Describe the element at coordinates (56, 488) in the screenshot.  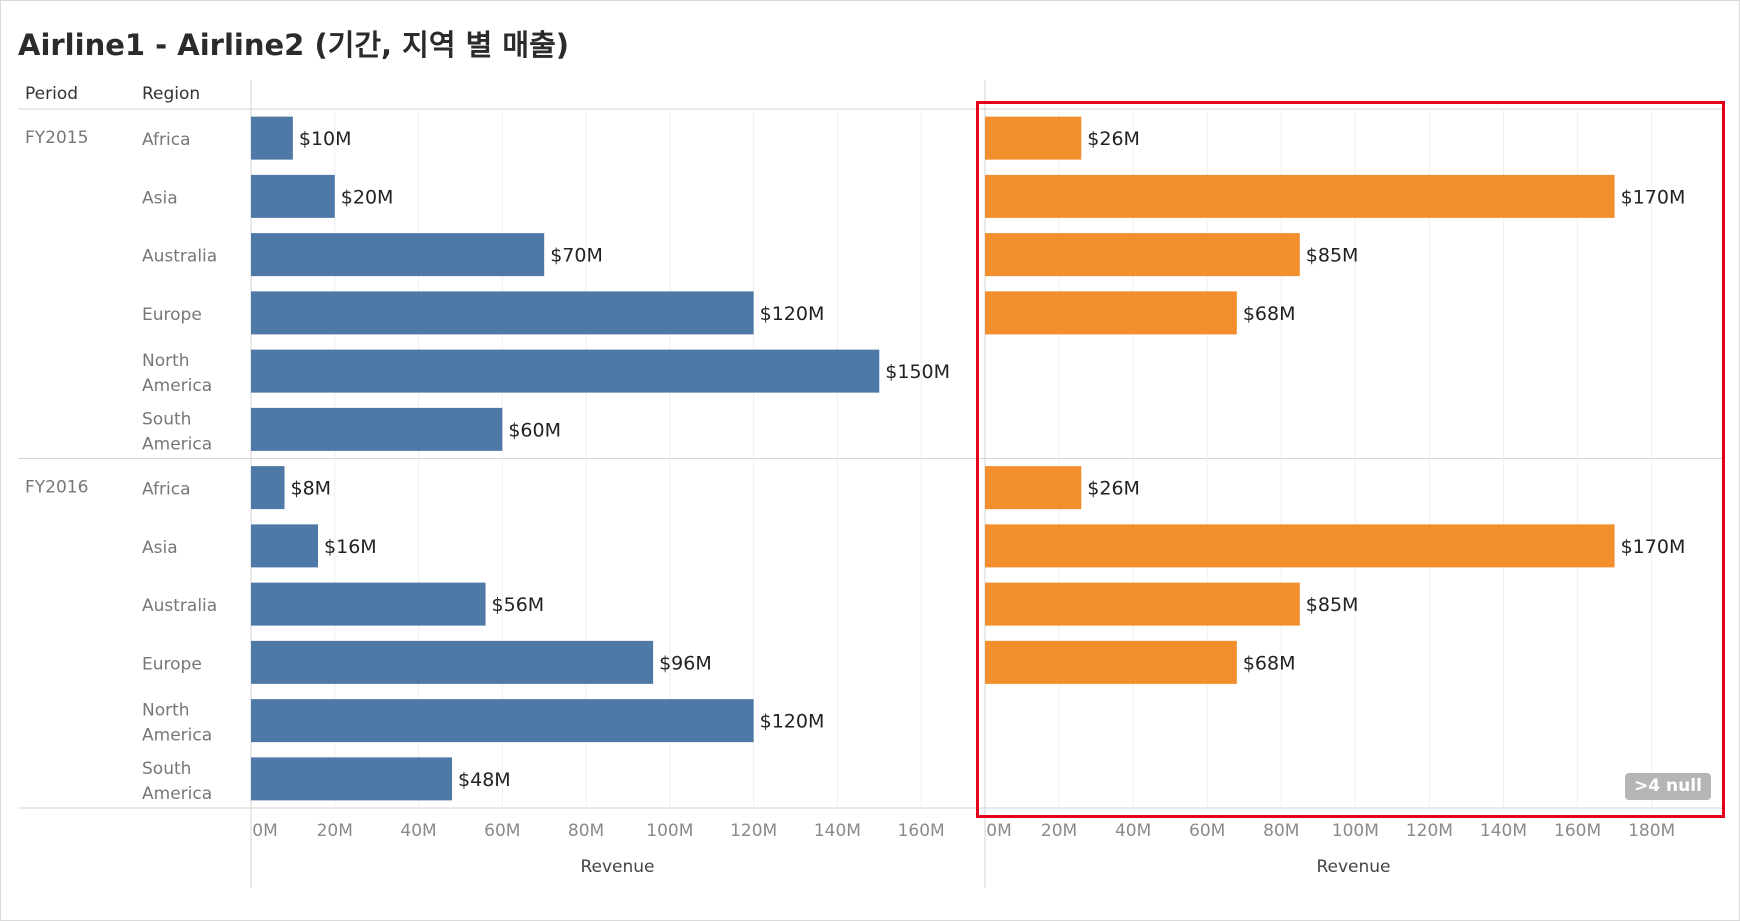
I see `period-label: FY2016` at that location.